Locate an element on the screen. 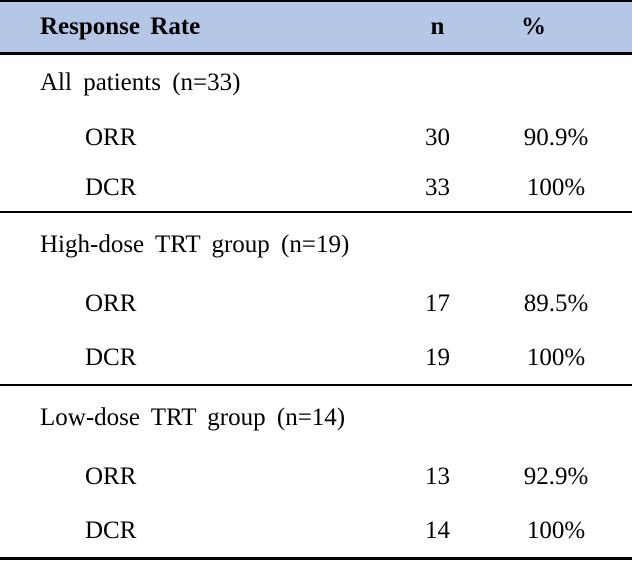 The image size is (632, 576). table-row: DCR 19 100% is located at coordinates (316, 358).